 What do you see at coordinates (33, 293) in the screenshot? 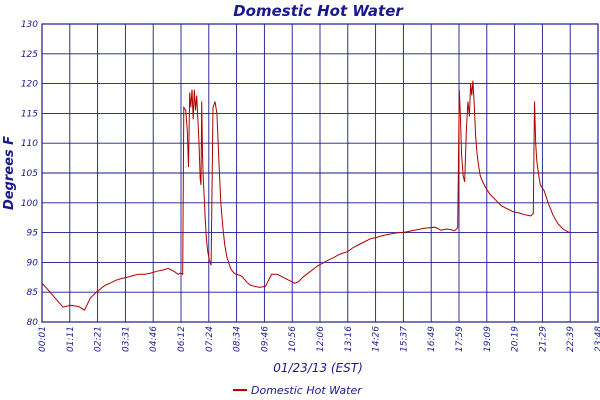
I see `y-tick-label: 85` at bounding box center [33, 293].